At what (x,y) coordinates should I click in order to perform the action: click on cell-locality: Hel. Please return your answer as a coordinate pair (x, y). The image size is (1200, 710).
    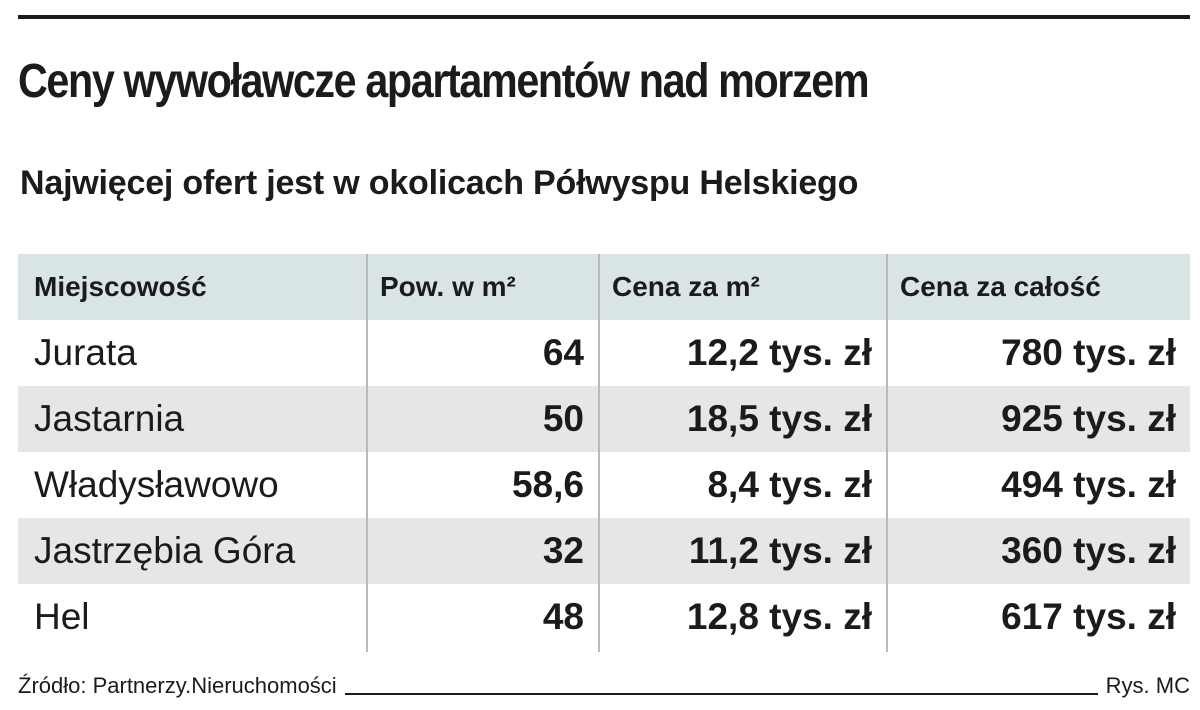
    Looking at the image, I should click on (62, 616).